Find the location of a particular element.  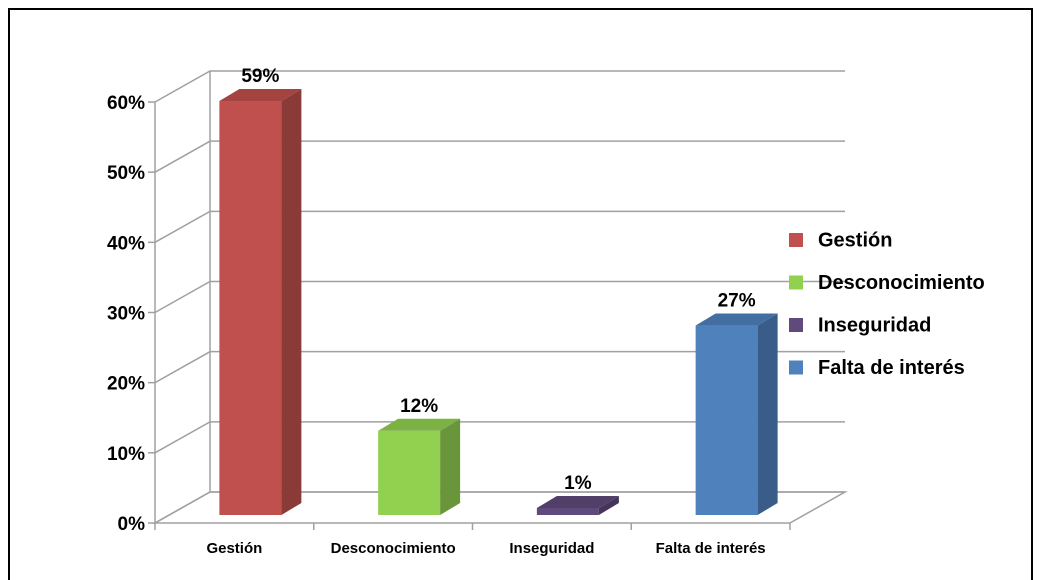

x-tick-label: Desconocimiento is located at coordinates (393, 548).